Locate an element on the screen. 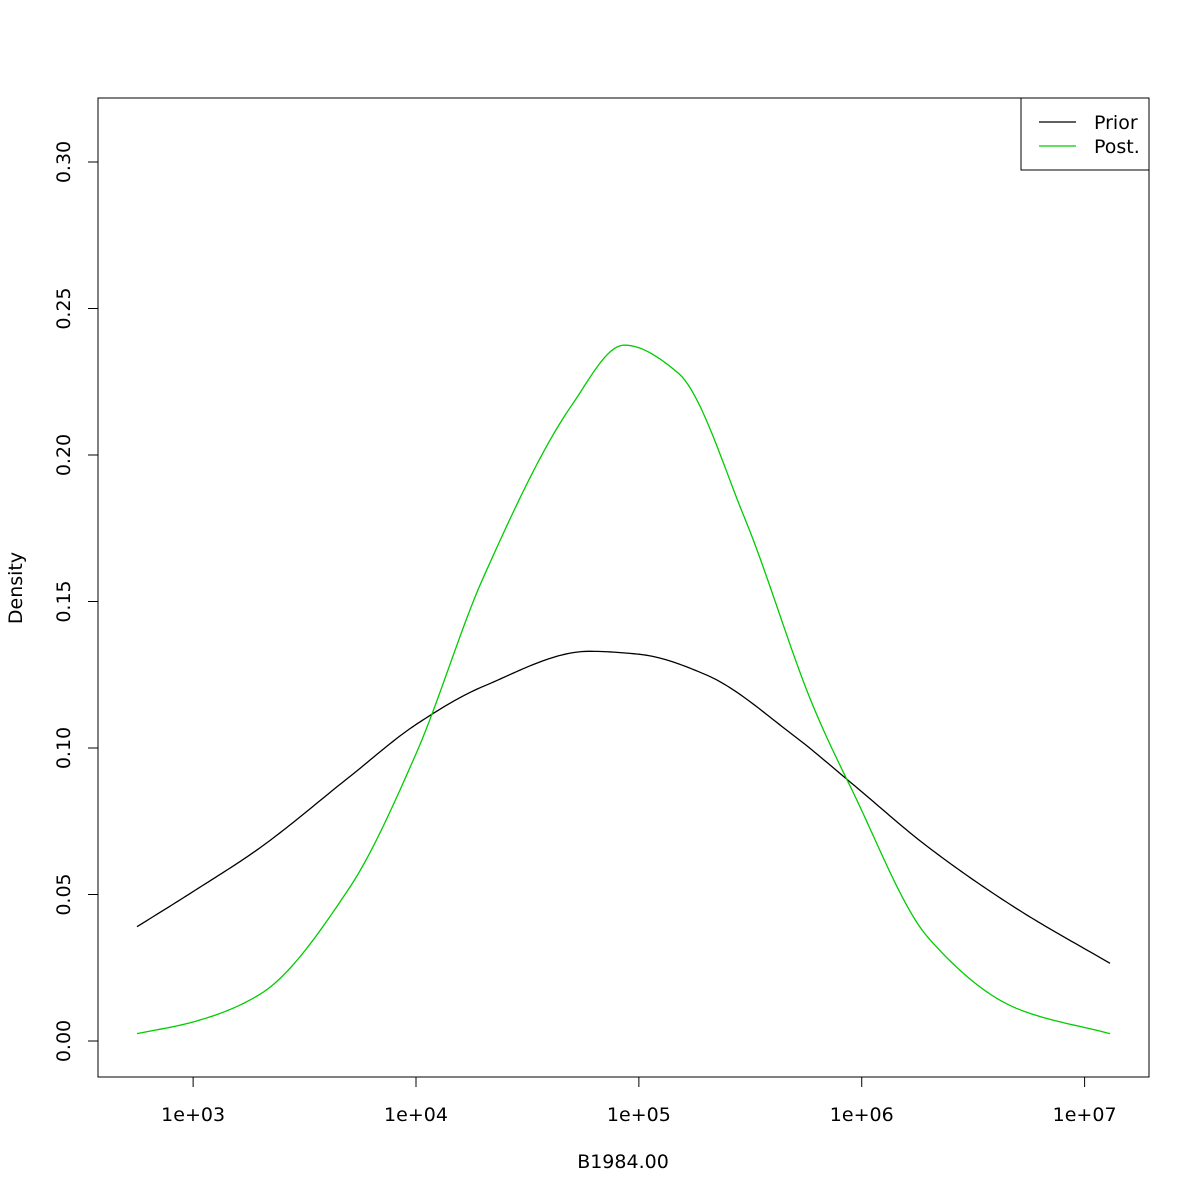  x-axis: 1e+03 1e+04 1e+05 1e+06 1e+07 is located at coordinates (639, 1101).